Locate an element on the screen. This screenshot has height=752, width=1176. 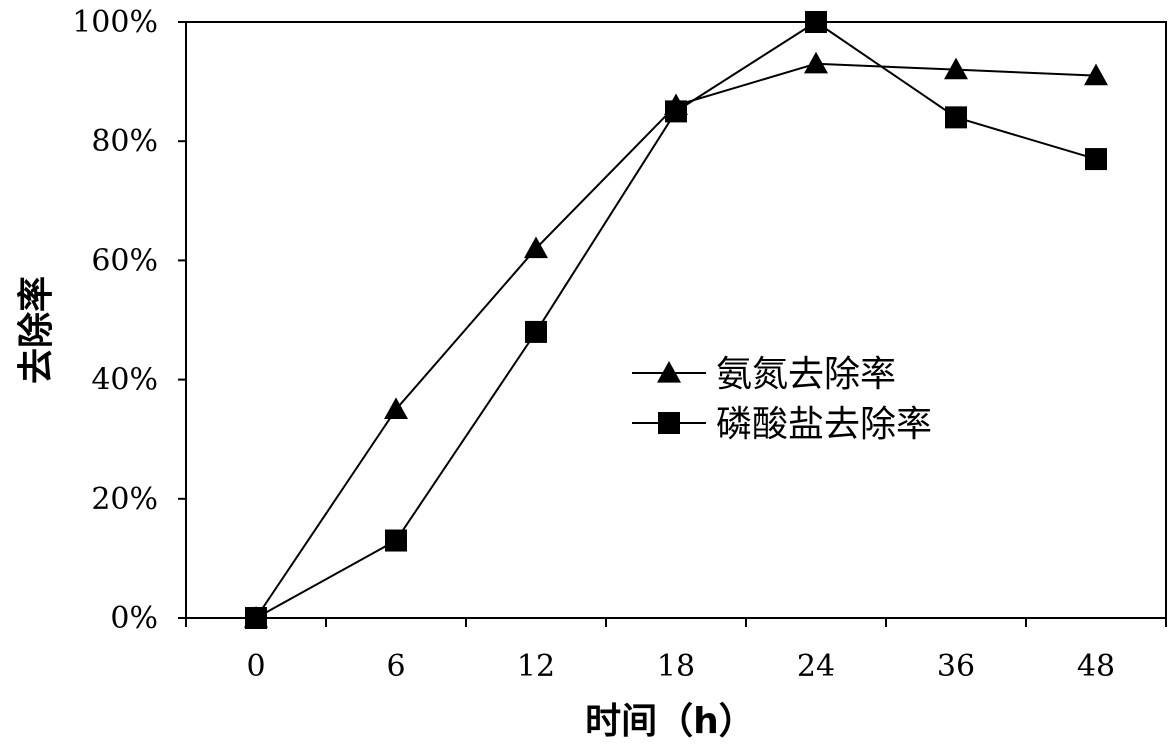
x-tick-label: 0 is located at coordinates (255, 666).